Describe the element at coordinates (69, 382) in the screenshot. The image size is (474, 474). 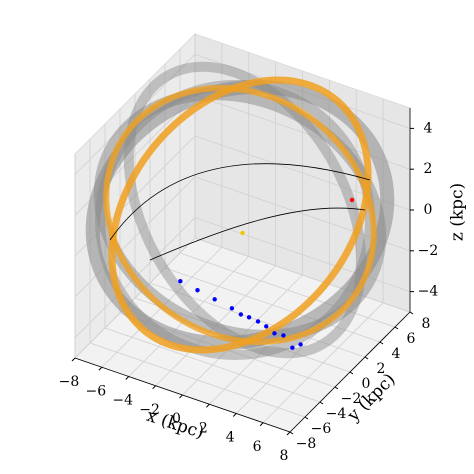
I see `x-tick-label: −8` at that location.